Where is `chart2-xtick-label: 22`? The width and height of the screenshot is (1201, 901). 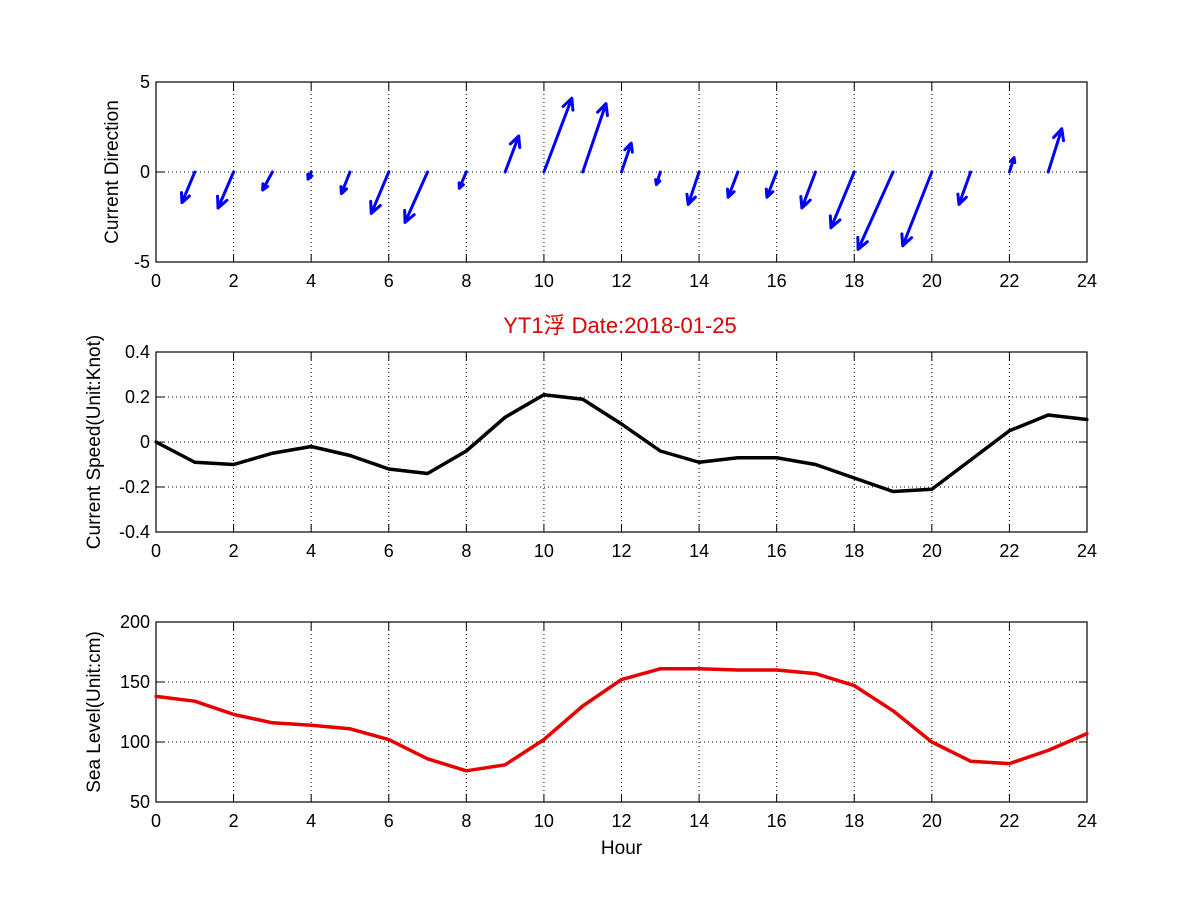
chart2-xtick-label: 22 is located at coordinates (1009, 821).